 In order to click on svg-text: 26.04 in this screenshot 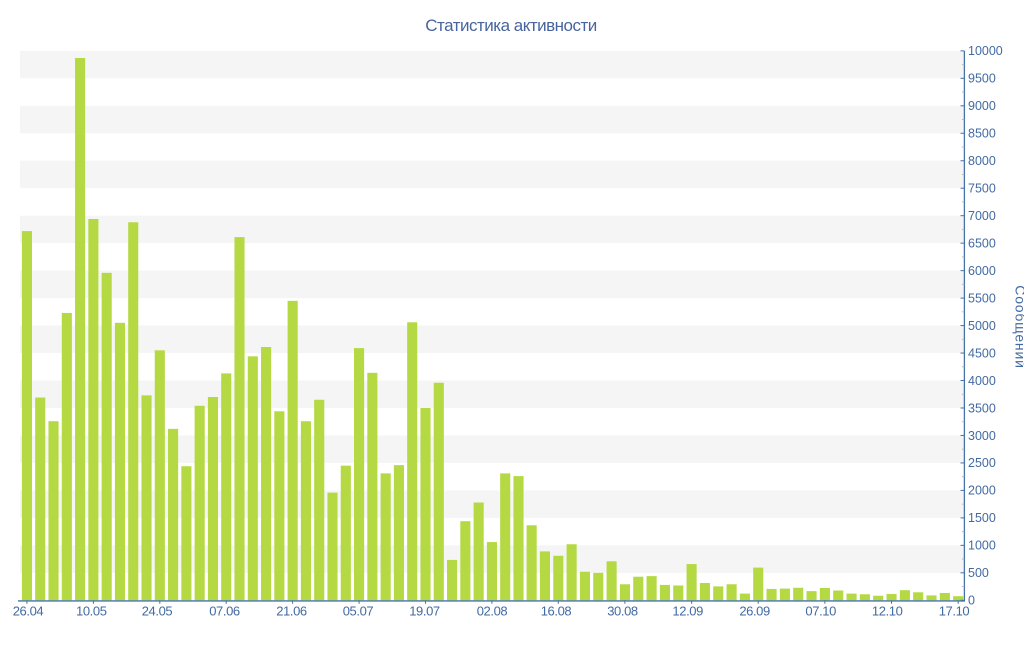, I will do `click(28, 611)`.